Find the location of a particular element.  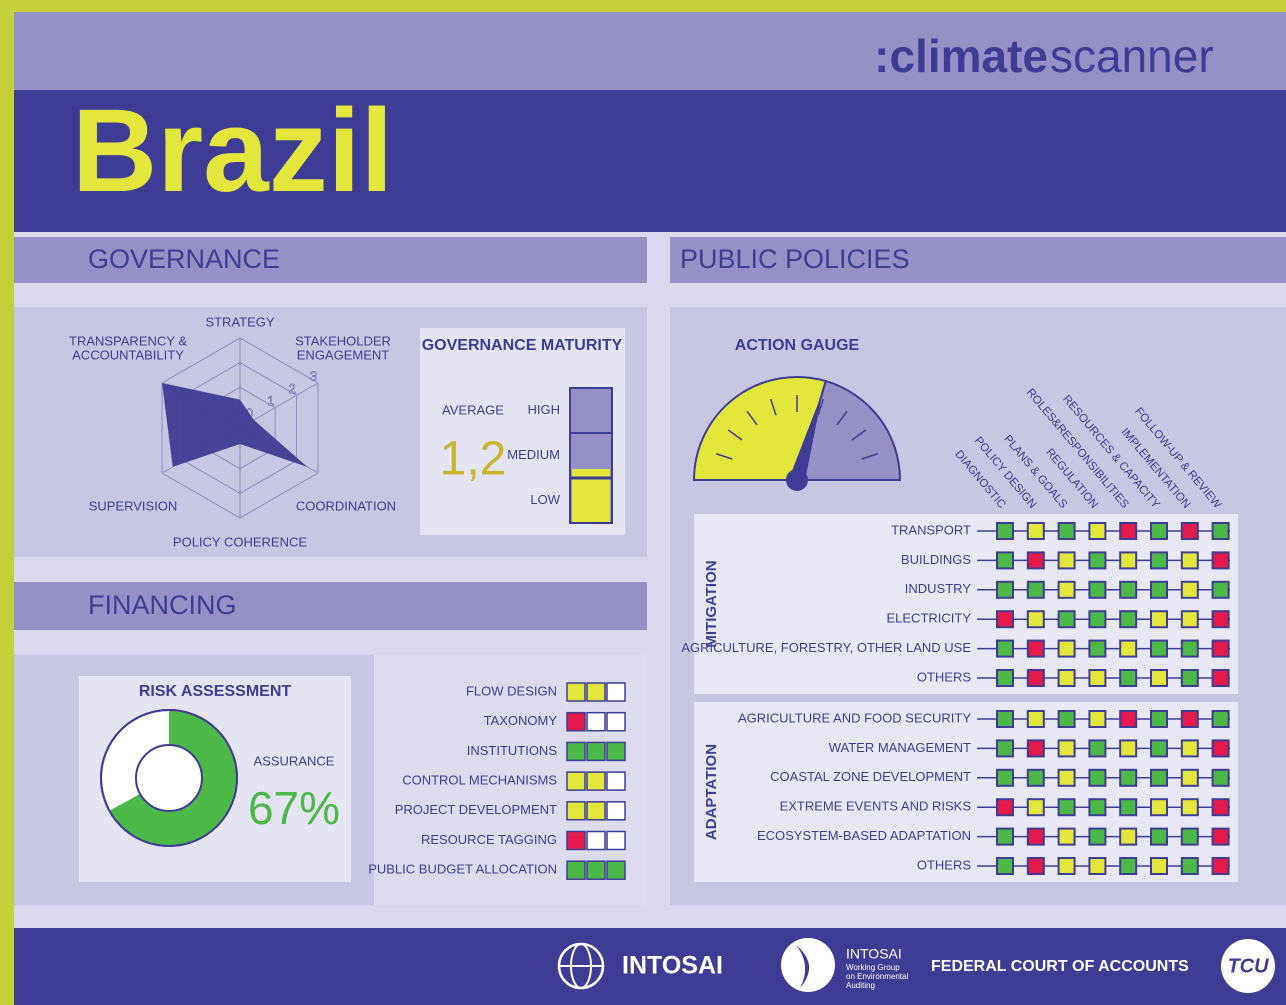

row-label: AGRICULTURE AND FOOD SECURITY is located at coordinates (854, 717).